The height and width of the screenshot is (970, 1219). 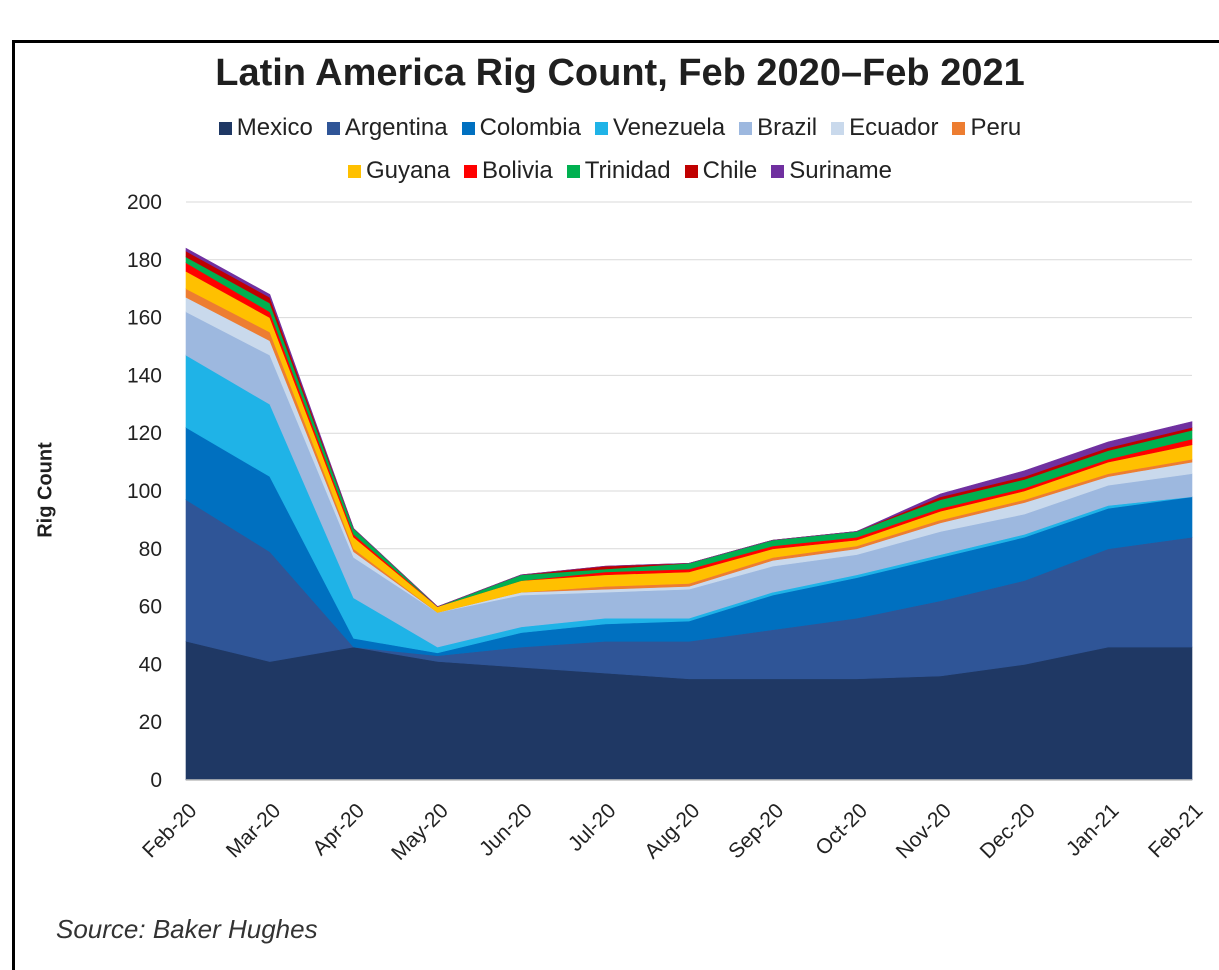 I want to click on x-tick-label: Mar-20, so click(x=253, y=830).